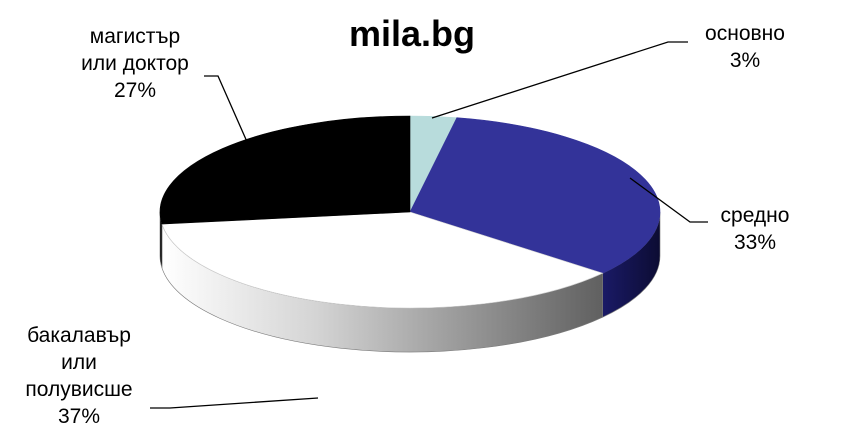  What do you see at coordinates (79, 335) in the screenshot?
I see `slice-bakalavar-category-label: бакалавър` at bounding box center [79, 335].